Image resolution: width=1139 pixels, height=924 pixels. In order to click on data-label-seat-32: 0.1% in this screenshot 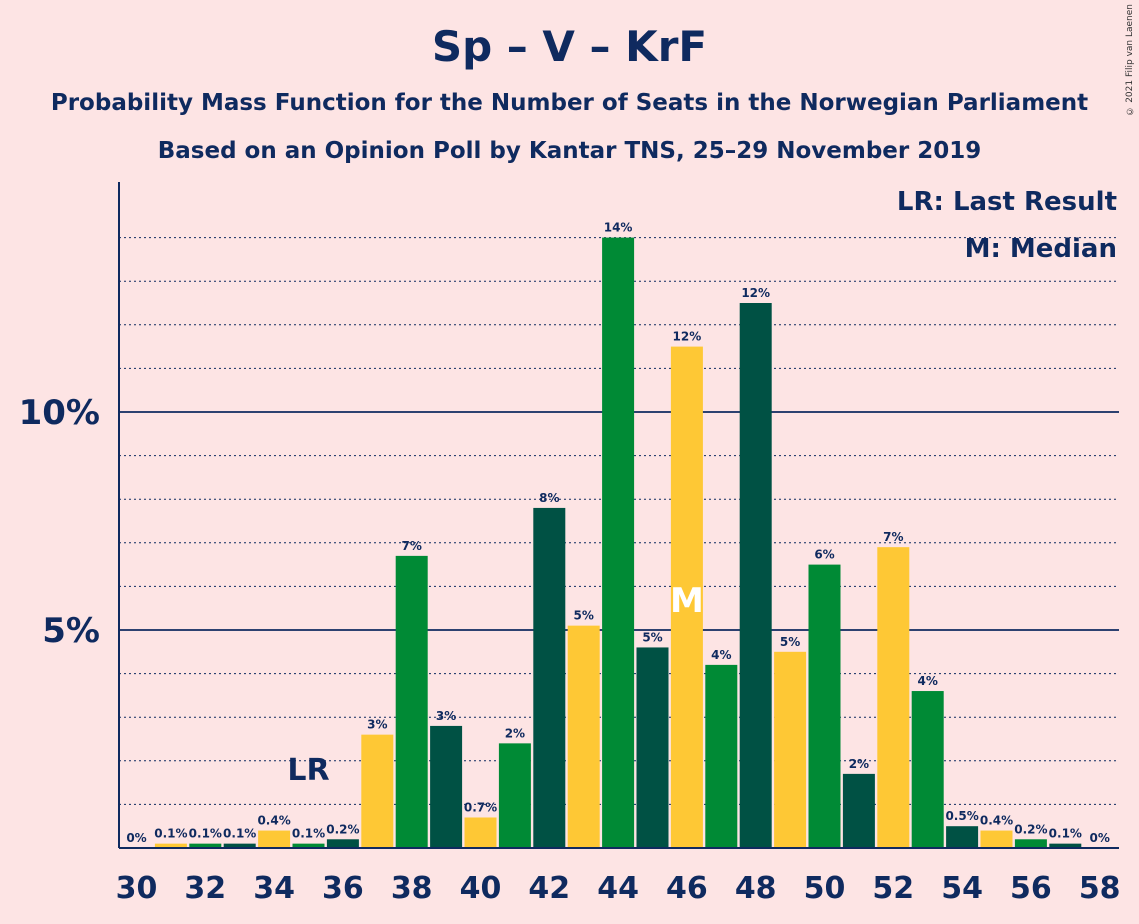, I will do `click(205, 834)`.